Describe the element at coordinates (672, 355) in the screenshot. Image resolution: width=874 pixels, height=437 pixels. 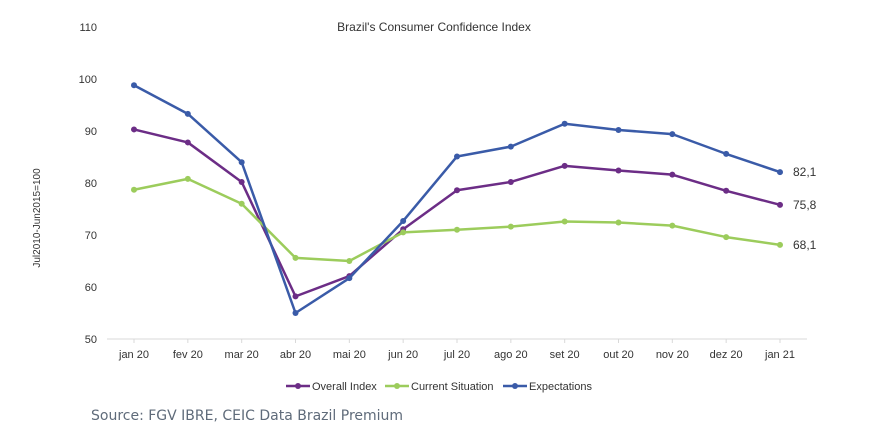
I see `x-tick-label: nov 20` at that location.